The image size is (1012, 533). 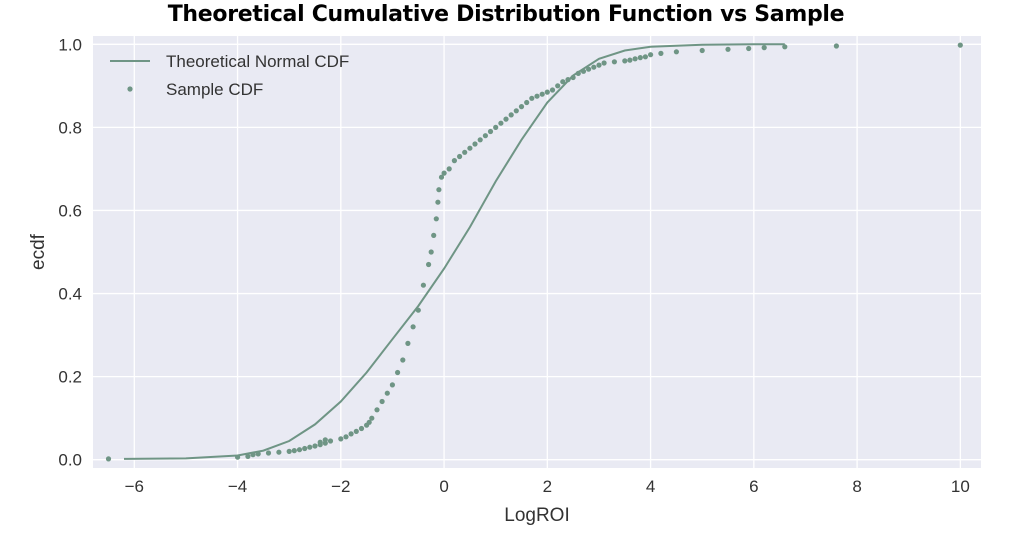 I want to click on legend-label-theoretical: Theoretical Normal CDF, so click(x=257, y=61).